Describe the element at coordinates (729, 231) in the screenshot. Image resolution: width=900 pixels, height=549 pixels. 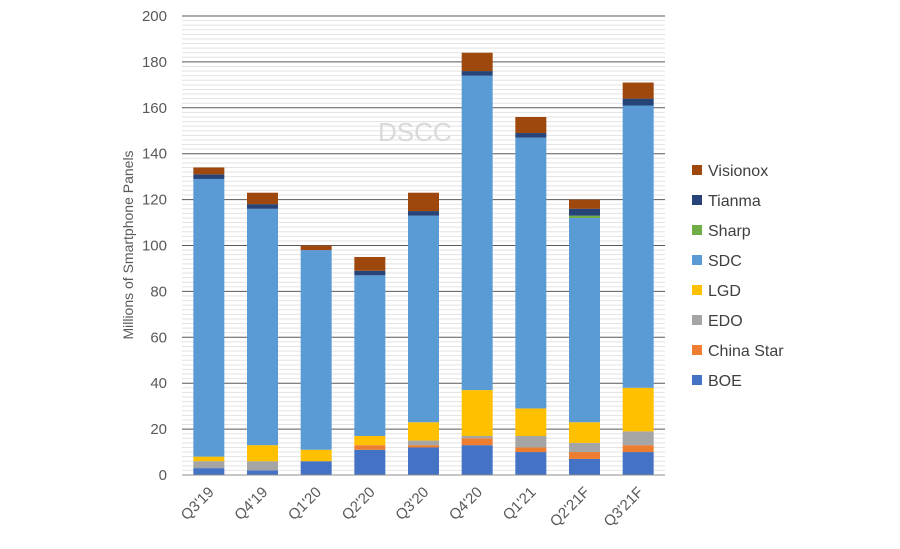
I see `legend-label: Sharp` at that location.